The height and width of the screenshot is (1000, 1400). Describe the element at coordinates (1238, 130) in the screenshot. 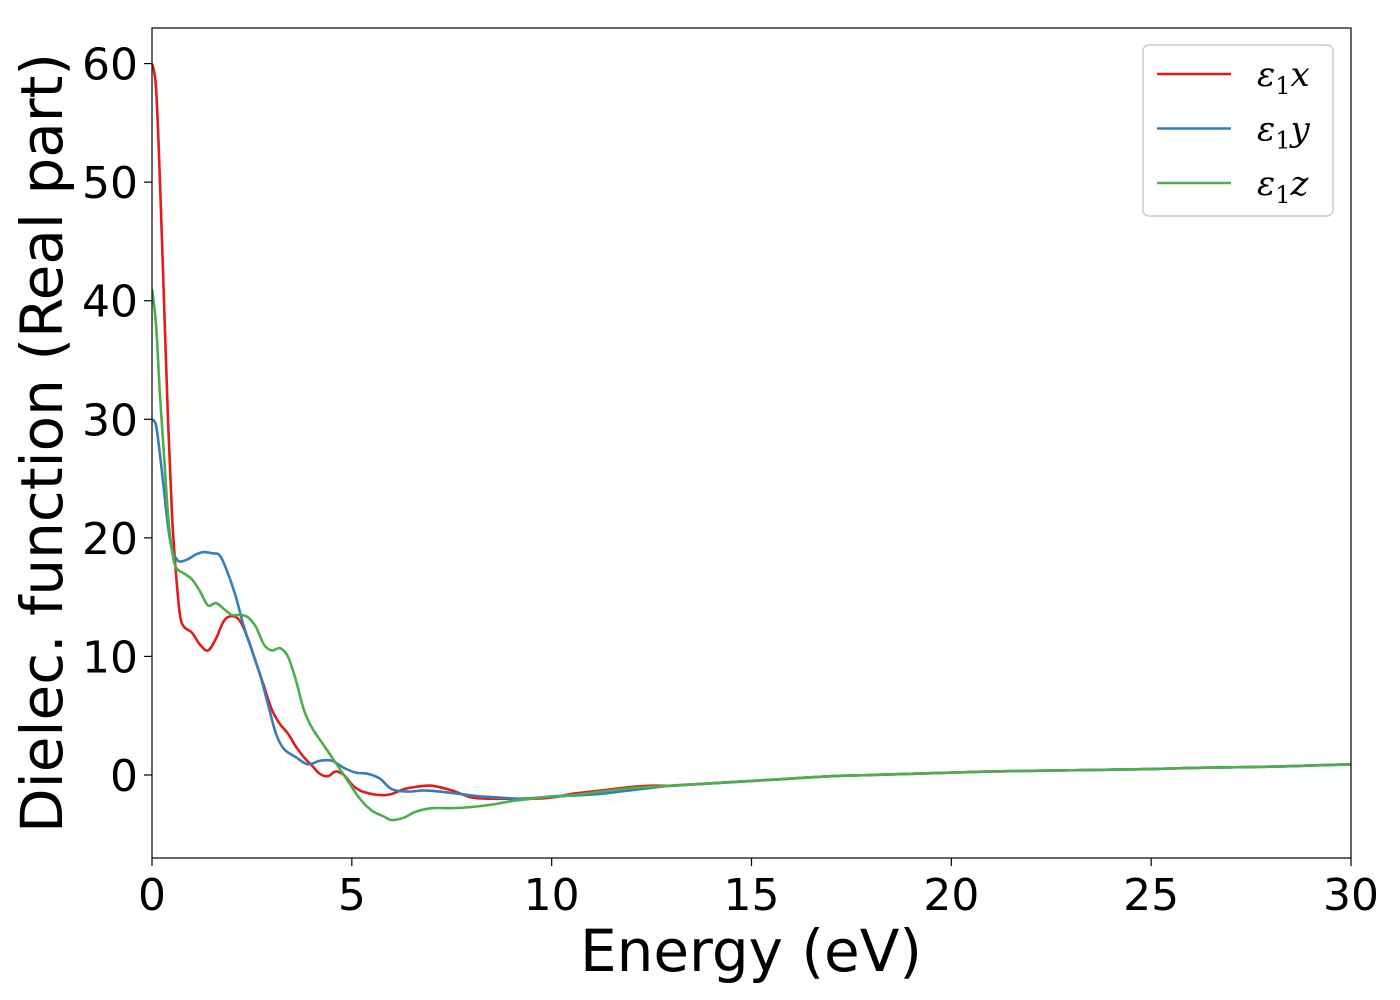

I see `legend-box` at that location.